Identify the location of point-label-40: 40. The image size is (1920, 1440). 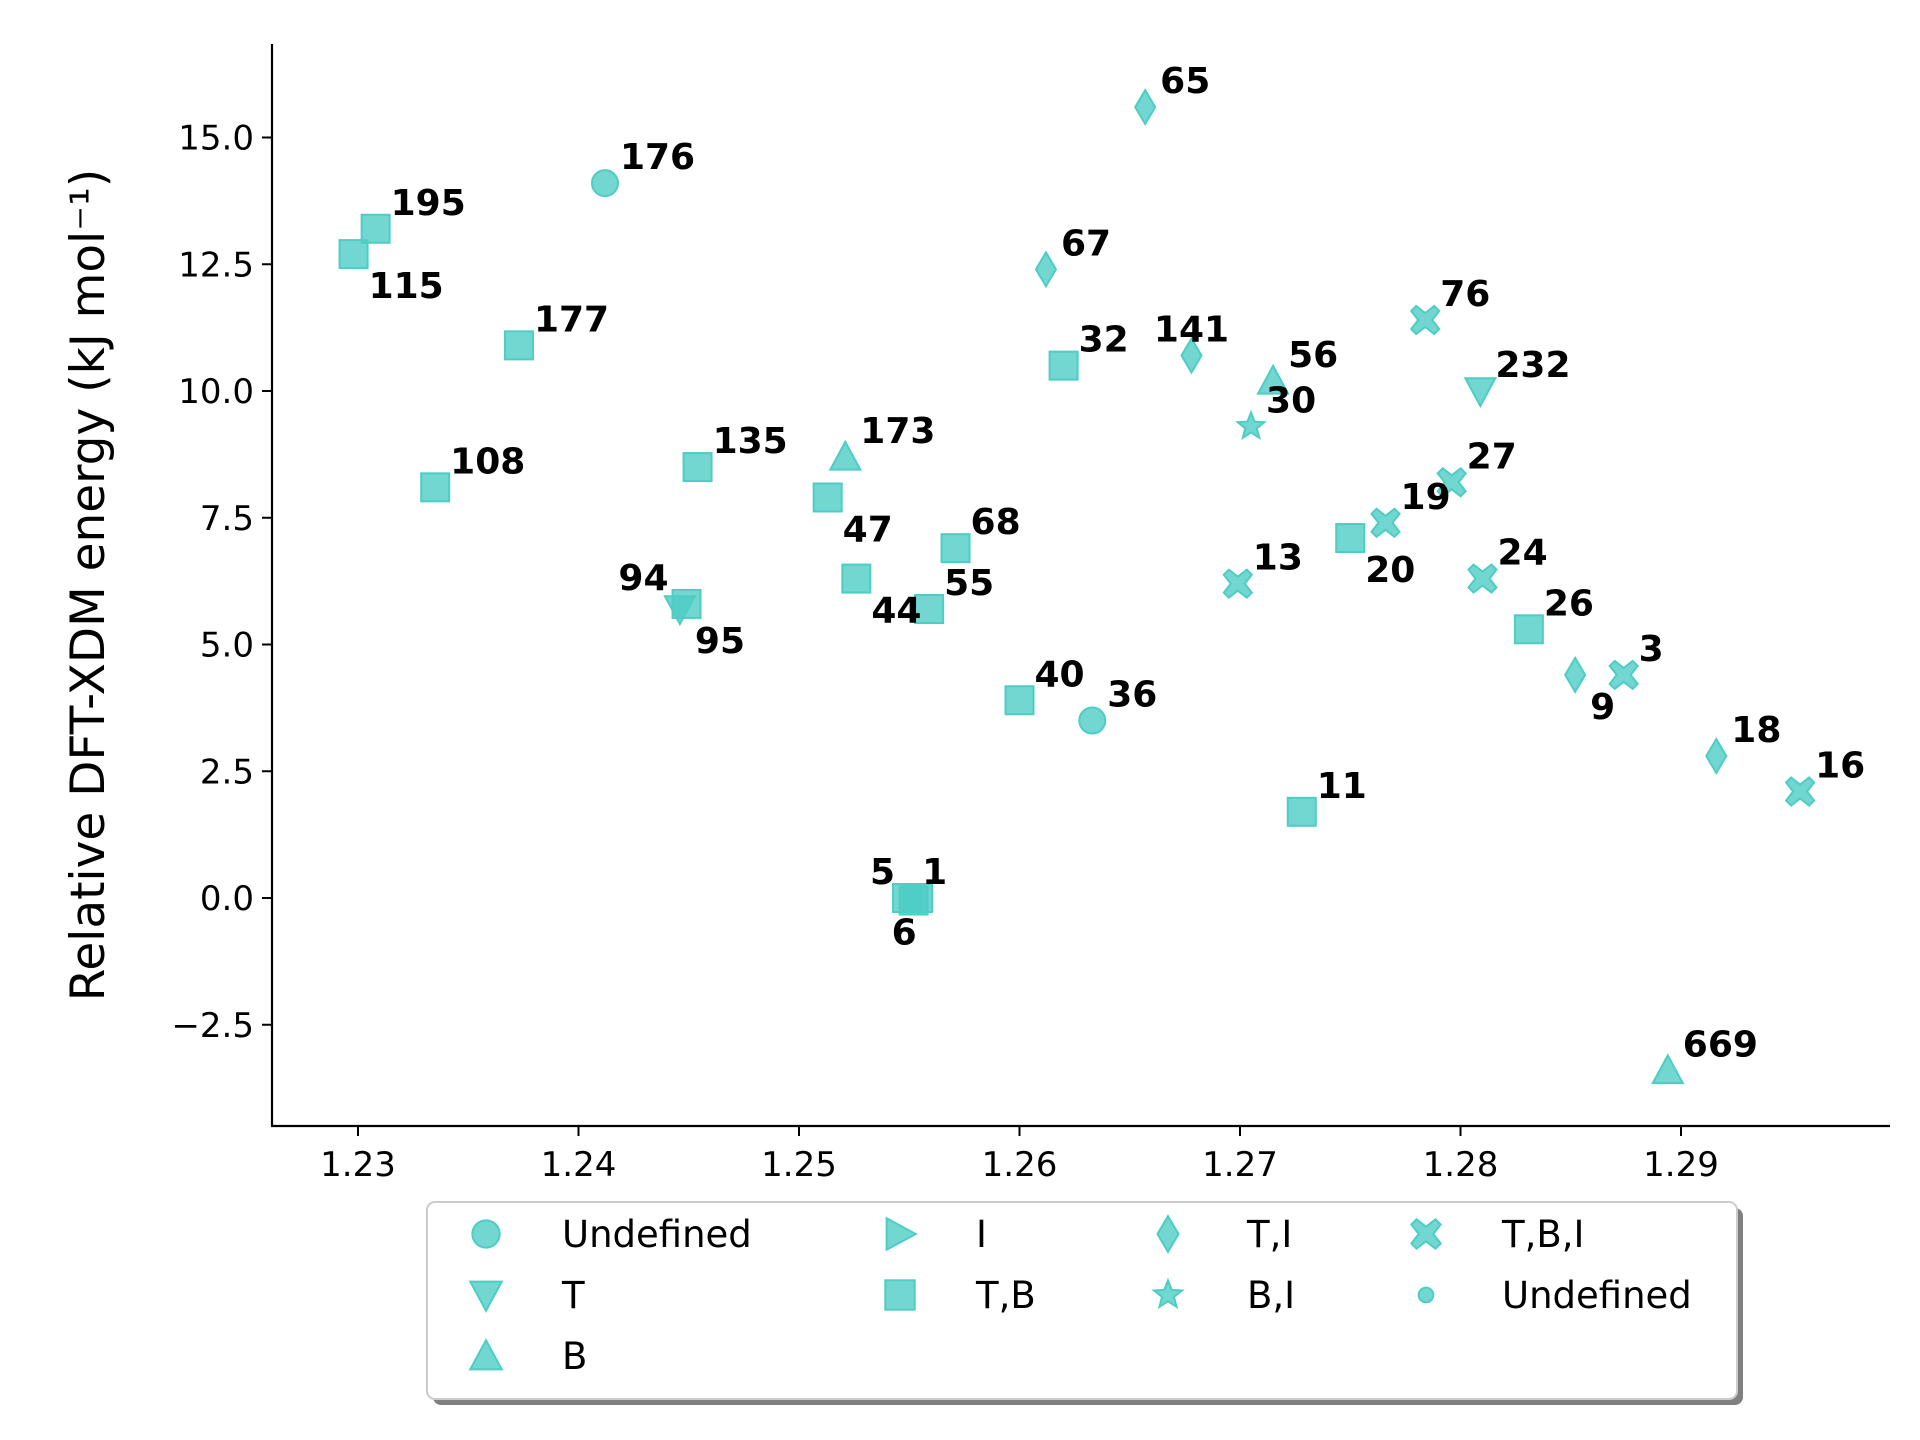
(1060, 674).